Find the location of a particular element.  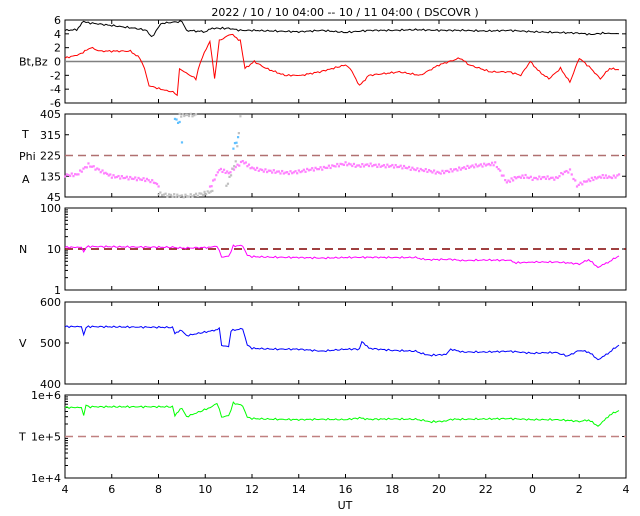

series-v-line is located at coordinates (342, 343).